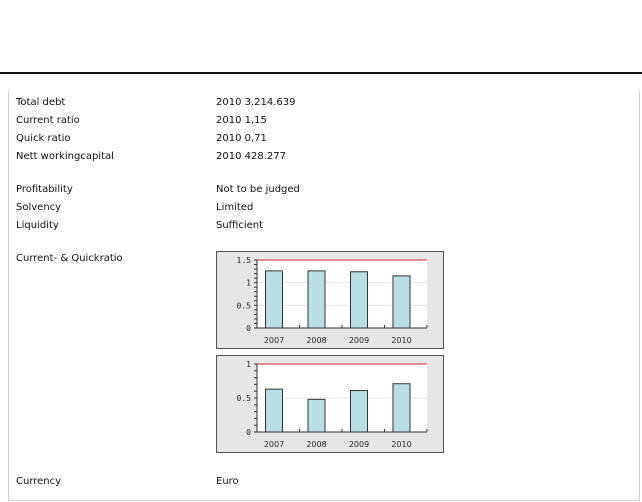 The width and height of the screenshot is (642, 502). Describe the element at coordinates (244, 260) in the screenshot. I see `y-tick-label: 1.5` at that location.